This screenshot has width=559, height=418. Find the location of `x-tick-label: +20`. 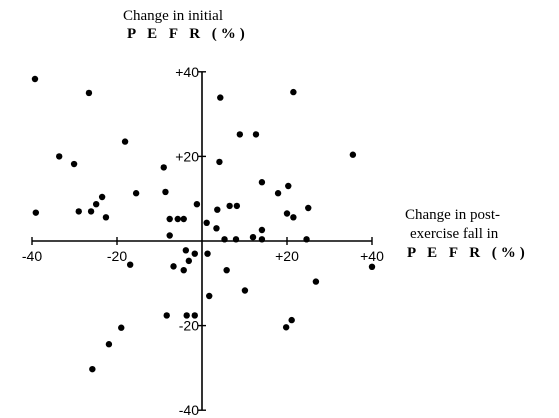

x-tick-label: +20 is located at coordinates (287, 256).